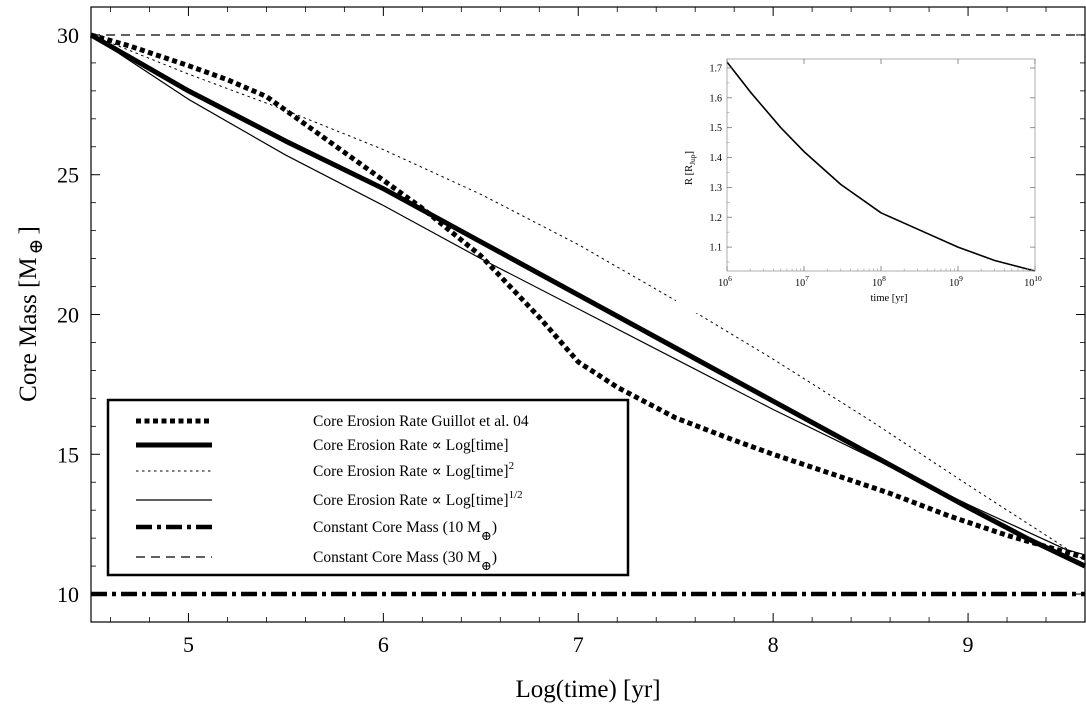 The width and height of the screenshot is (1086, 707). What do you see at coordinates (884, 278) in the screenshot?
I see `inset-x-tick-exponent: 8` at bounding box center [884, 278].